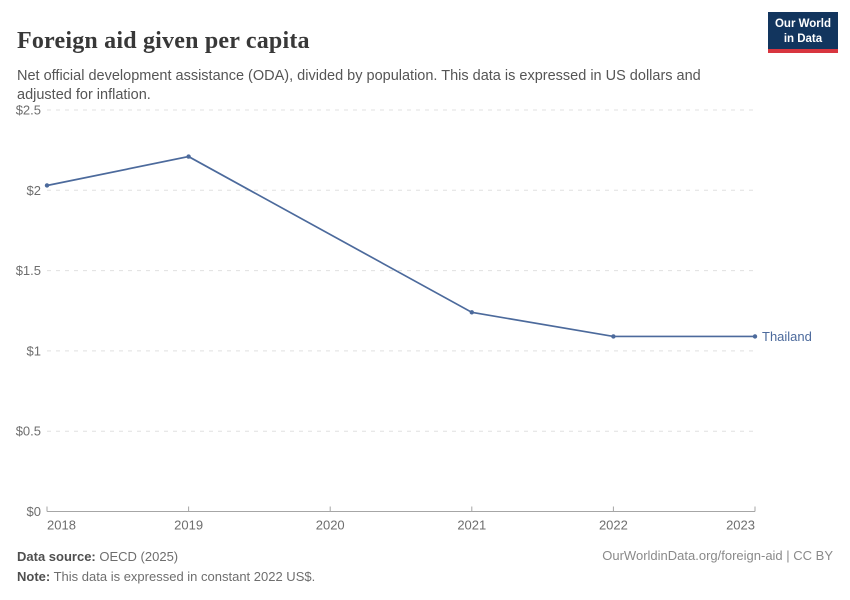 The width and height of the screenshot is (850, 600). I want to click on x-tick-label: 2018, so click(61, 525).